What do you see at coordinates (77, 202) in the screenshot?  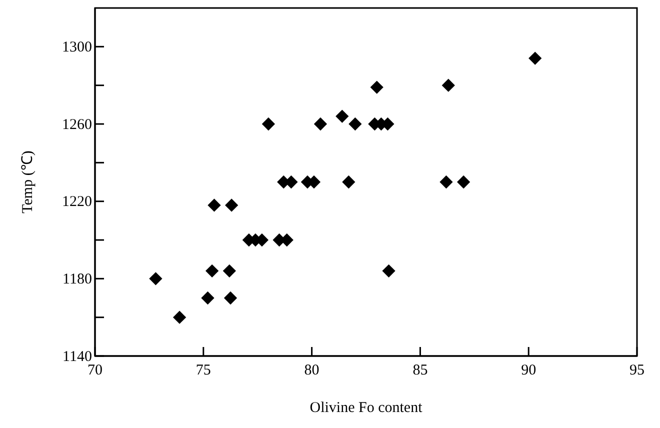 I see `y-tick-label: 1220` at bounding box center [77, 202].